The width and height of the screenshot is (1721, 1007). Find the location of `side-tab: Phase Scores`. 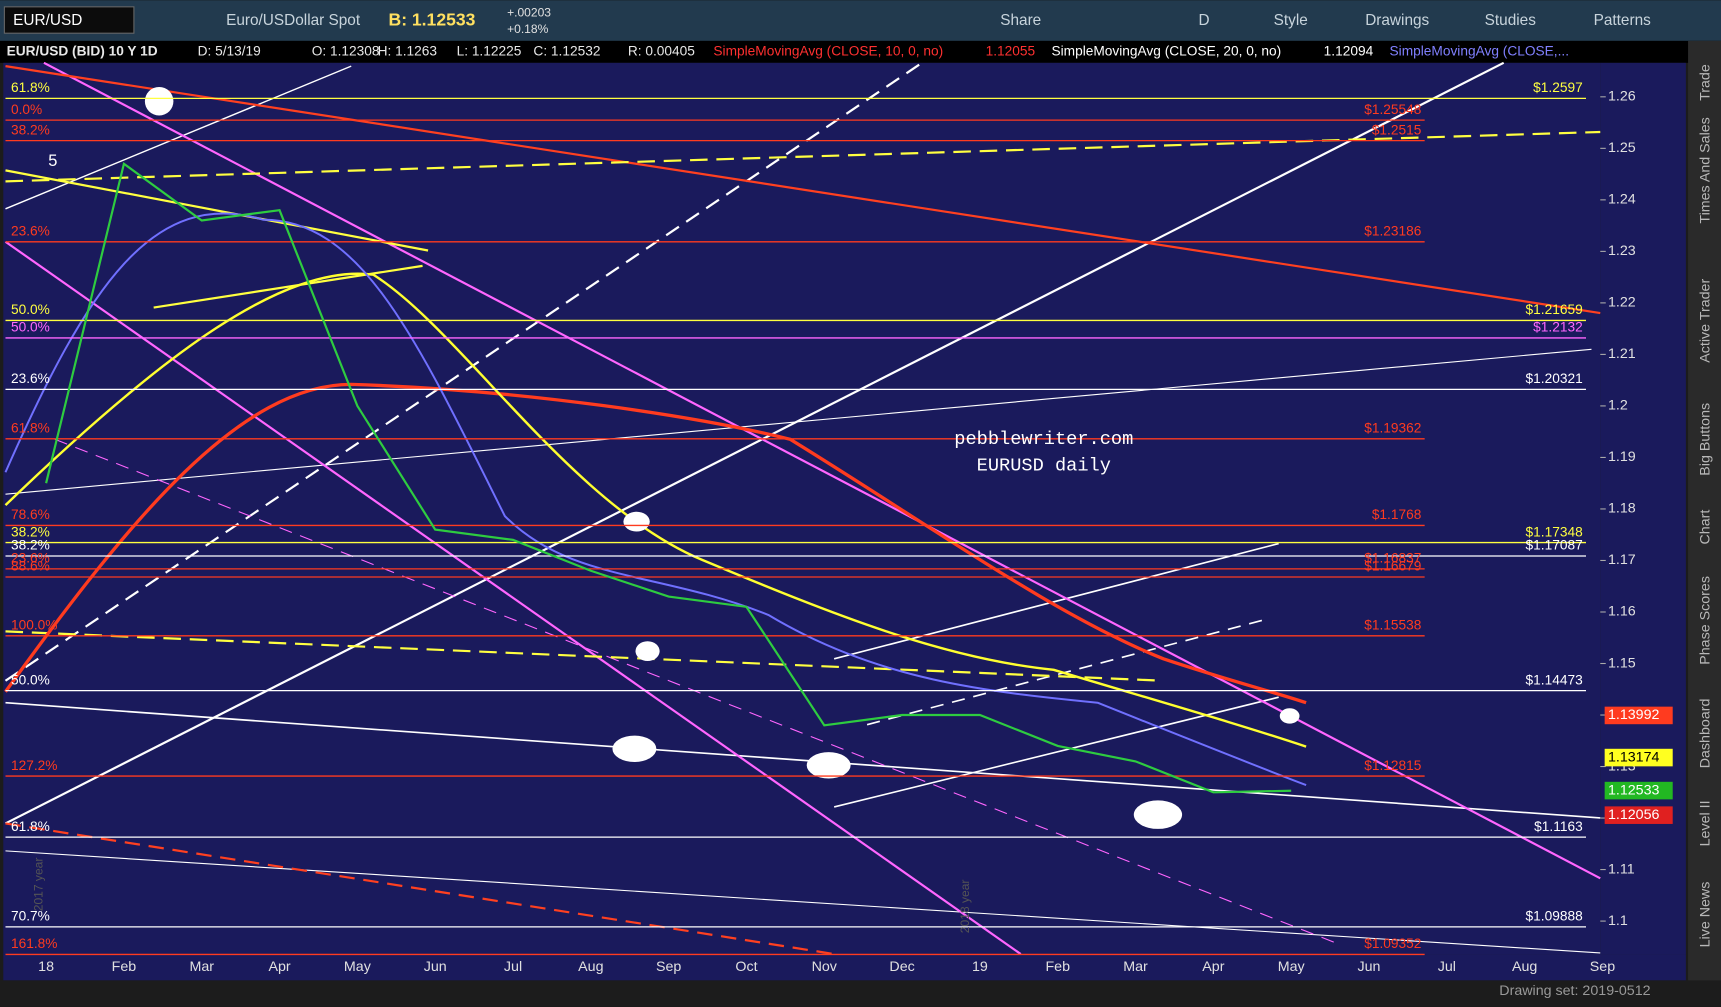

side-tab: Phase Scores is located at coordinates (1705, 620).